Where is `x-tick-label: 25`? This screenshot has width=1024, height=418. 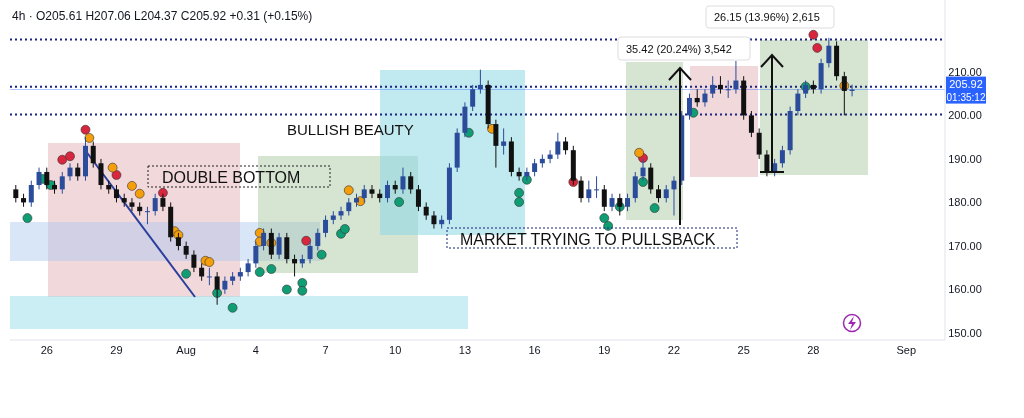 x-tick-label: 25 is located at coordinates (743, 350).